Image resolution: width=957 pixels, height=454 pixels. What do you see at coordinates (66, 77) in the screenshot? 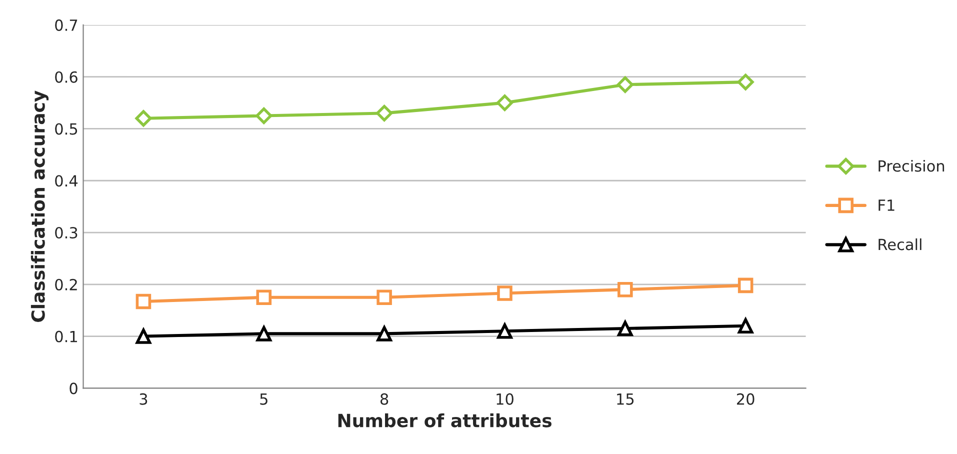
I see `y-tick-label: 0.6` at bounding box center [66, 77].